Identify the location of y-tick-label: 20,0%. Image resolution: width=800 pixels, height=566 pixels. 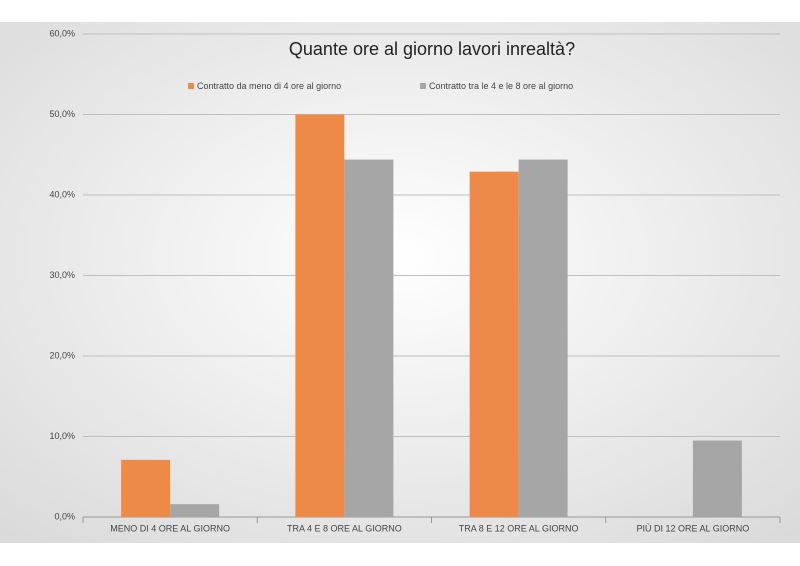
(62, 355).